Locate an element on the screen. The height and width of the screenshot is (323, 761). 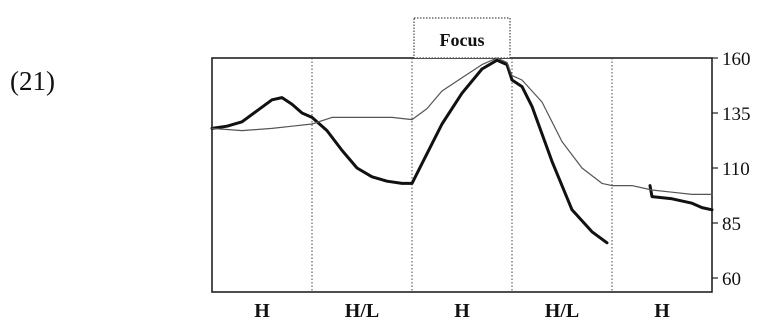
focus-box: Focus is located at coordinates (462, 38).